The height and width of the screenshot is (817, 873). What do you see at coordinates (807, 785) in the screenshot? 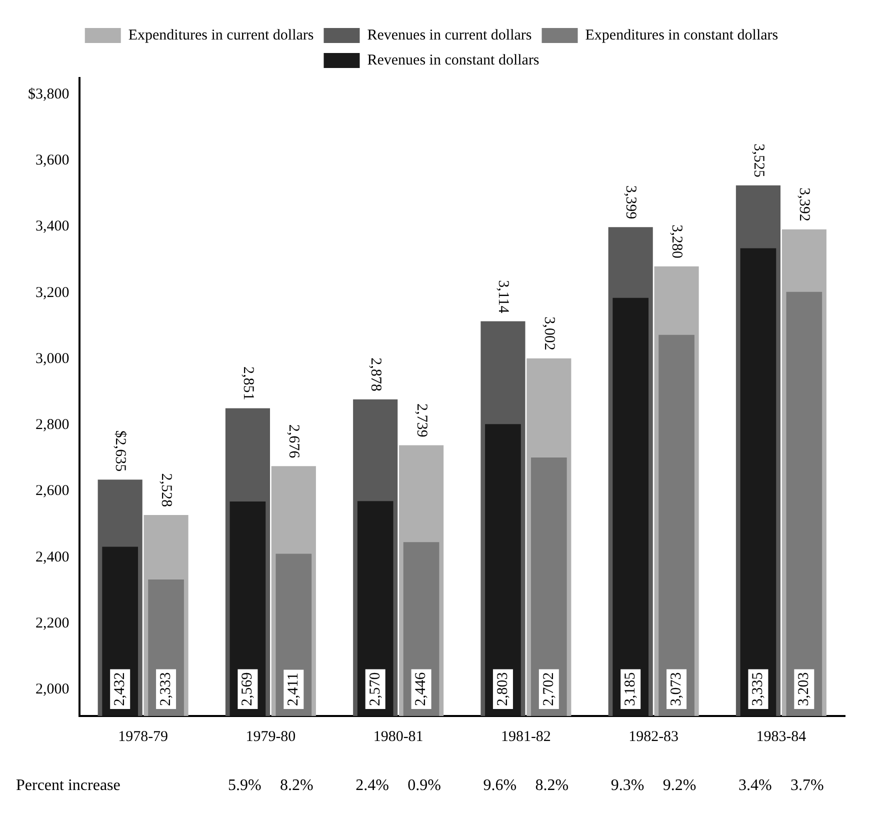
I see `text: 3.7%` at bounding box center [807, 785].